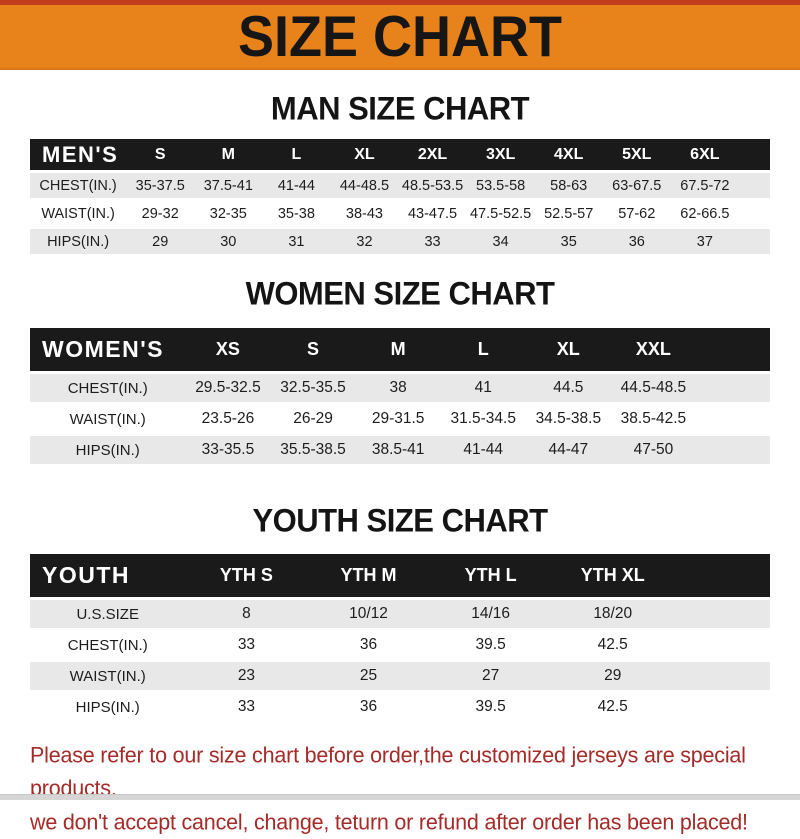 This screenshot has height=839, width=800. I want to click on size-cell: 34.5-38.5, so click(568, 419).